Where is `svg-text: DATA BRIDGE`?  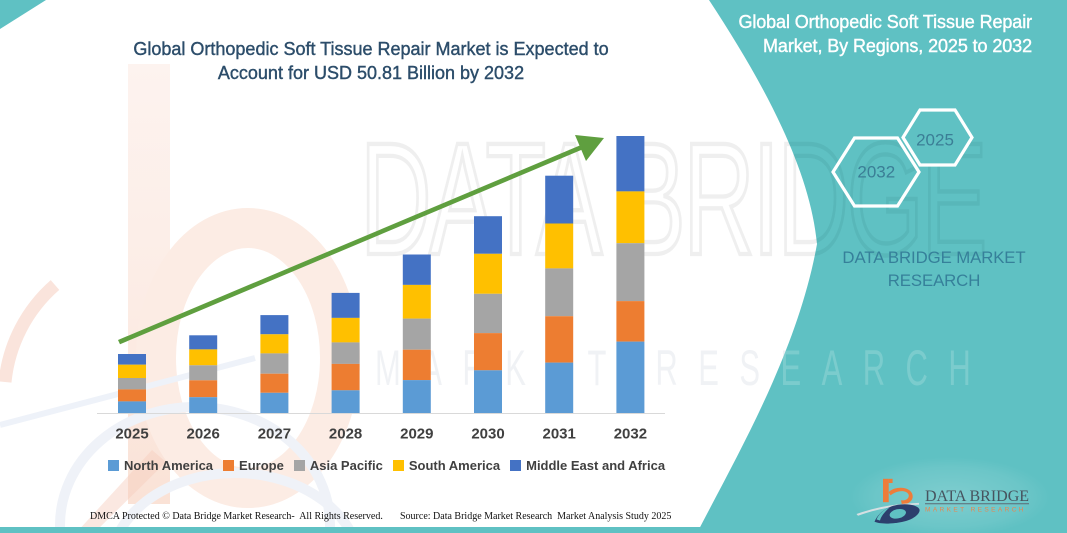
svg-text: DATA BRIDGE is located at coordinates (977, 496).